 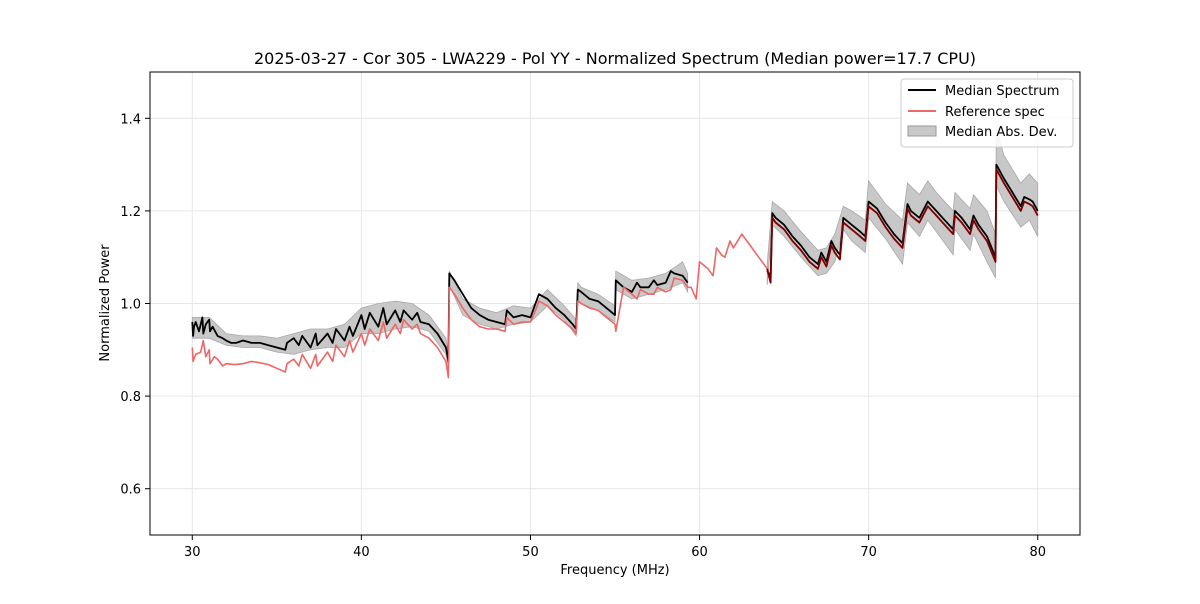 What do you see at coordinates (995, 112) in the screenshot?
I see `legend-reference-label: Reference spec` at bounding box center [995, 112].